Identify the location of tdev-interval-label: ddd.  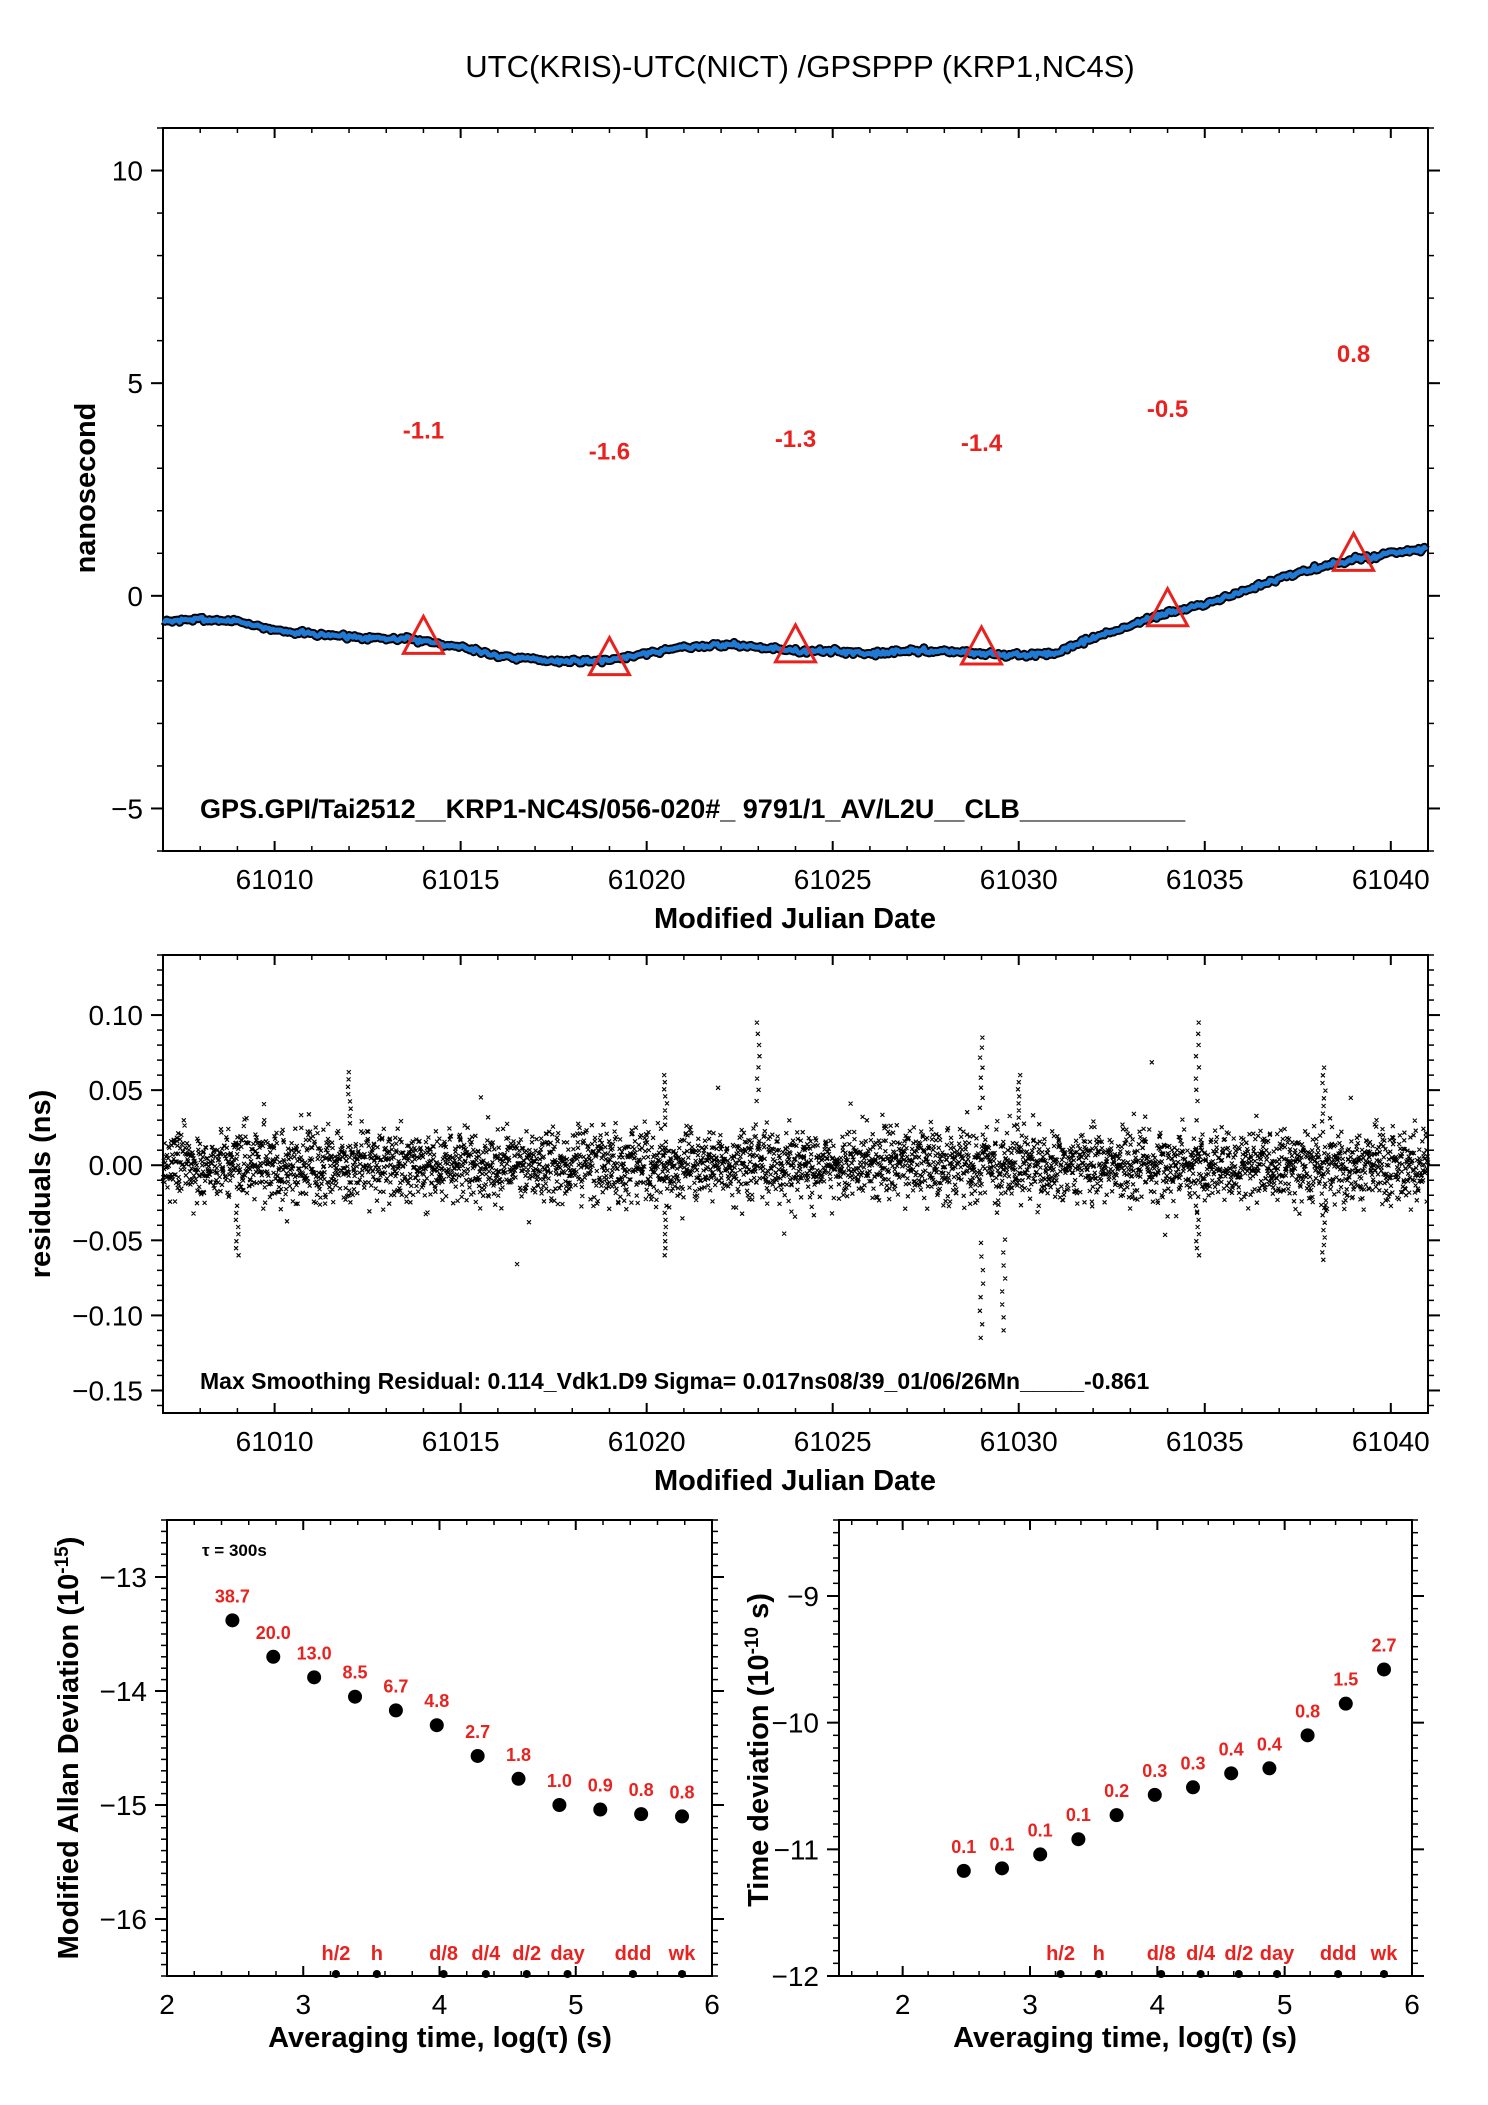
(1338, 1954).